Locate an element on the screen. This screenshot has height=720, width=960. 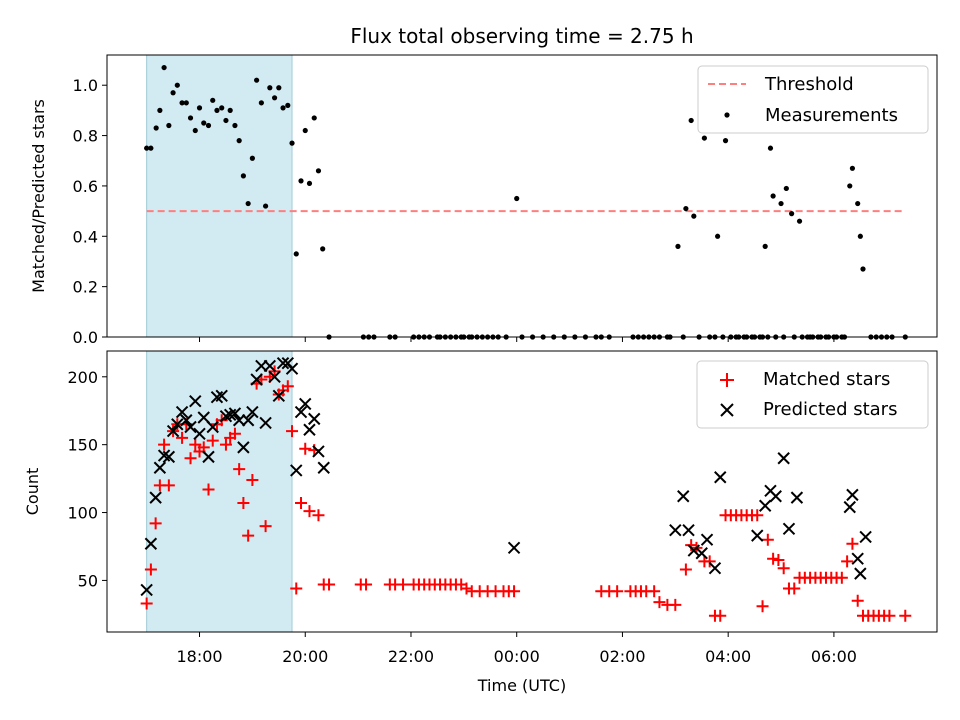
legend-matched-swatch is located at coordinates (727, 380).